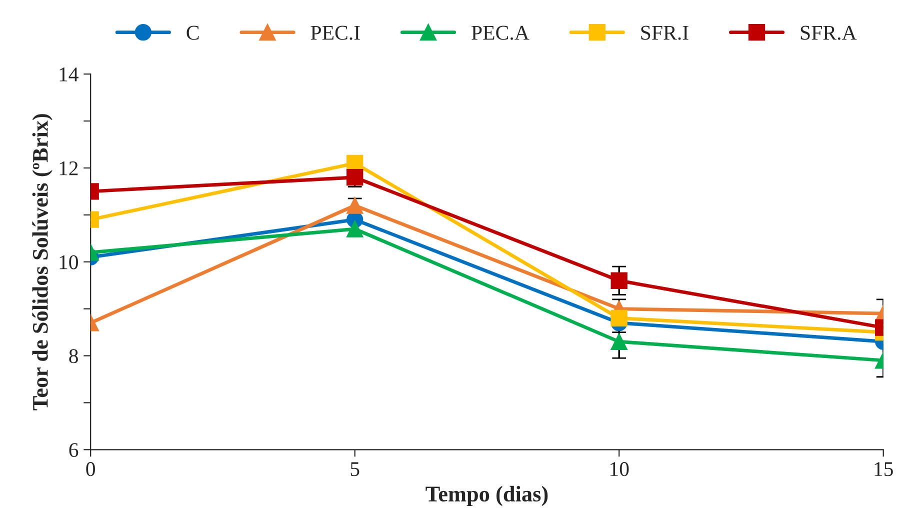  I want to click on y-tick-label: 6, so click(73, 450).